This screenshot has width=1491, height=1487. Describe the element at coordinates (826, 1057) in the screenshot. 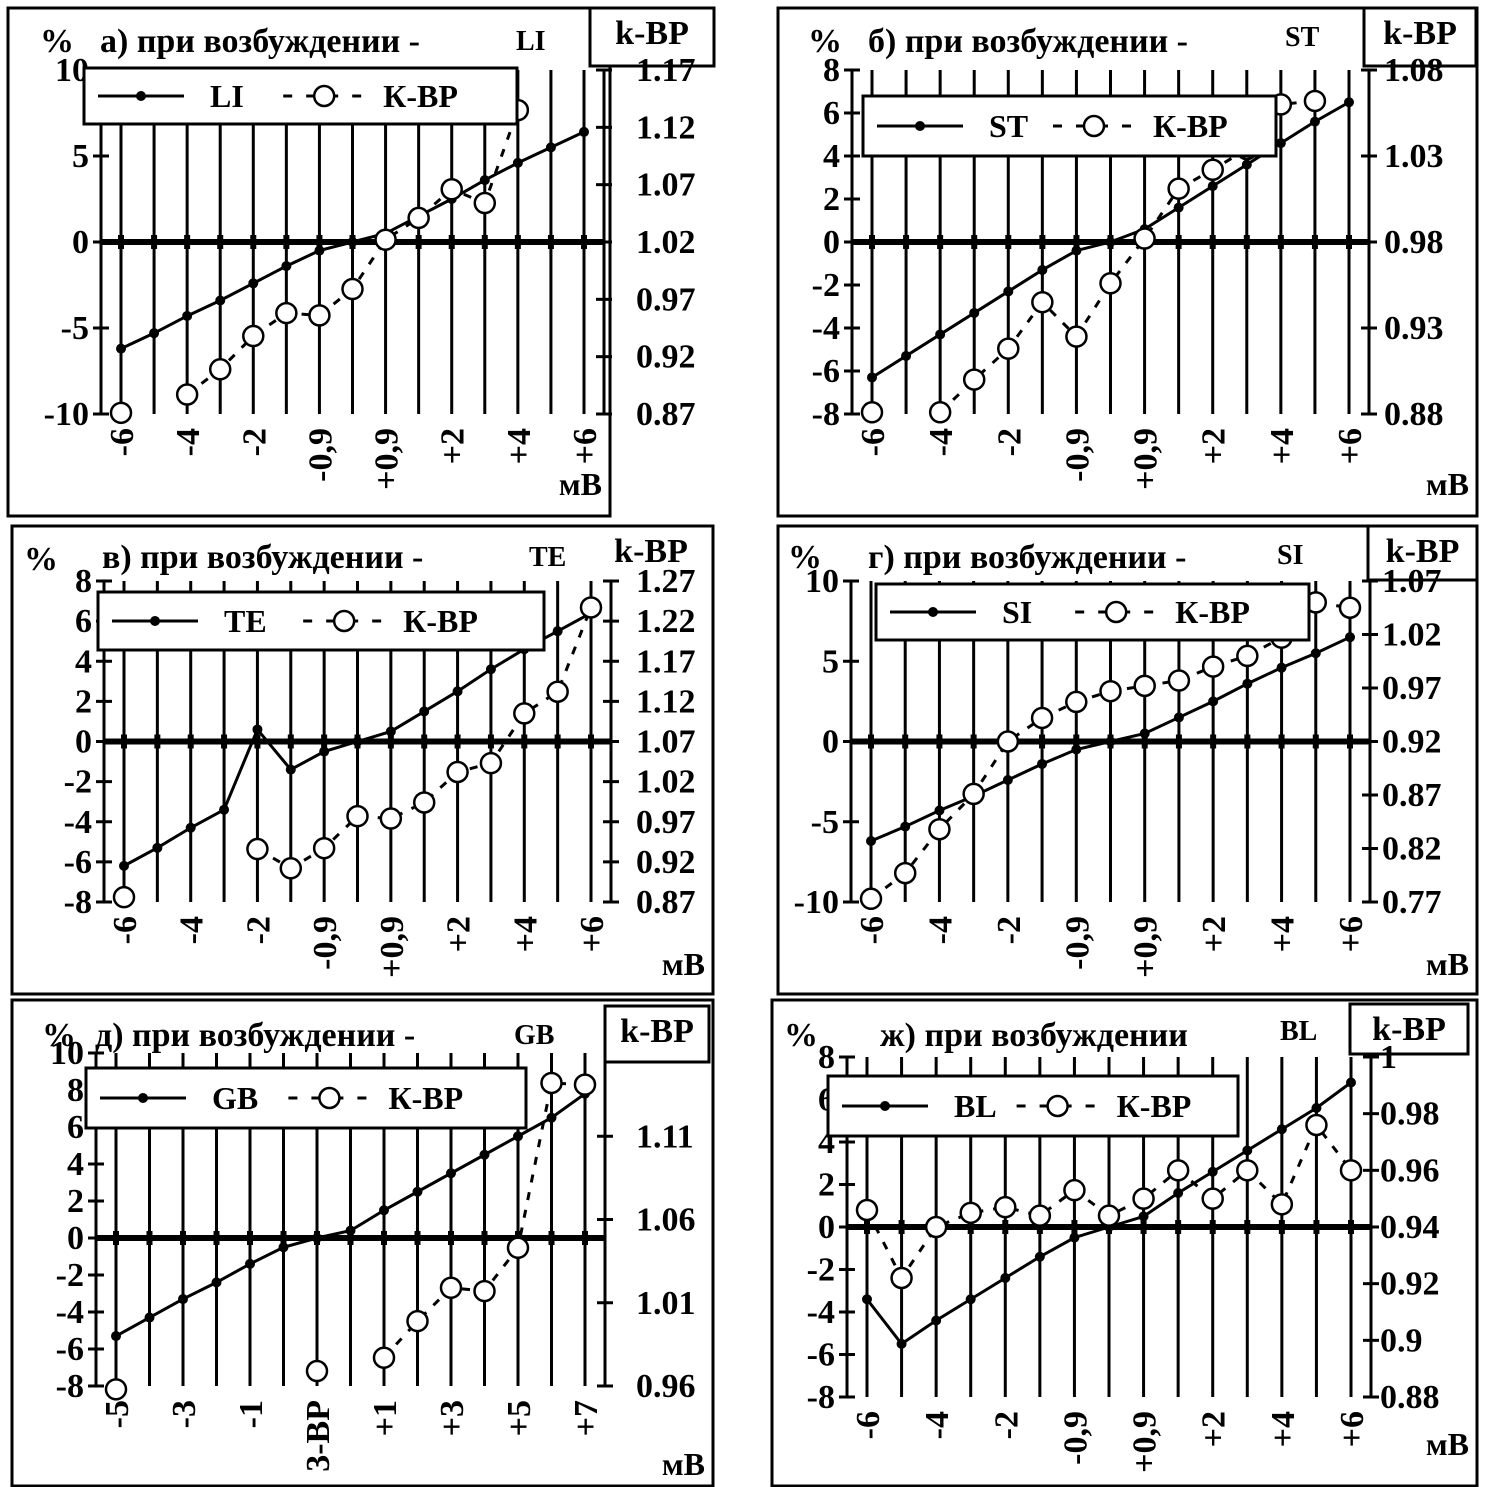

I see `left-tick-label: 8` at that location.